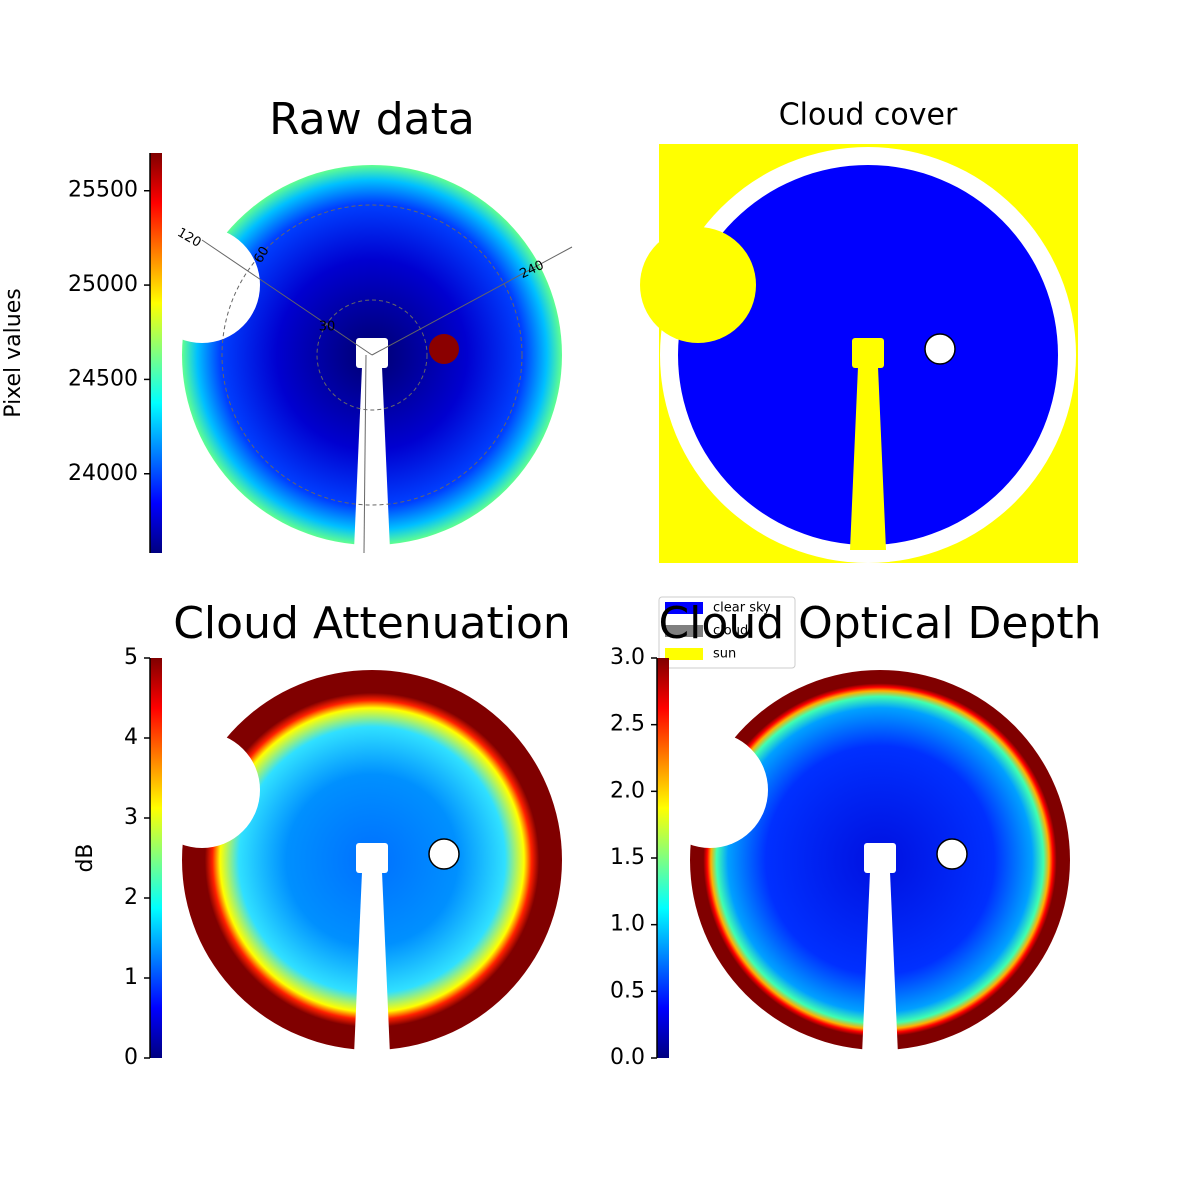 The image size is (1200, 1200). What do you see at coordinates (627, 857) in the screenshot?
I see `colorbar-tick-label: 1.5` at bounding box center [627, 857].